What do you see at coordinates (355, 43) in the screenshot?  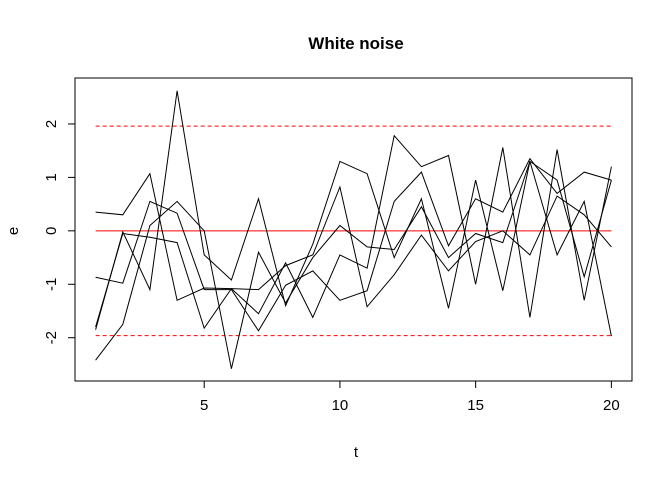 I see `chart-title: White noise` at bounding box center [355, 43].